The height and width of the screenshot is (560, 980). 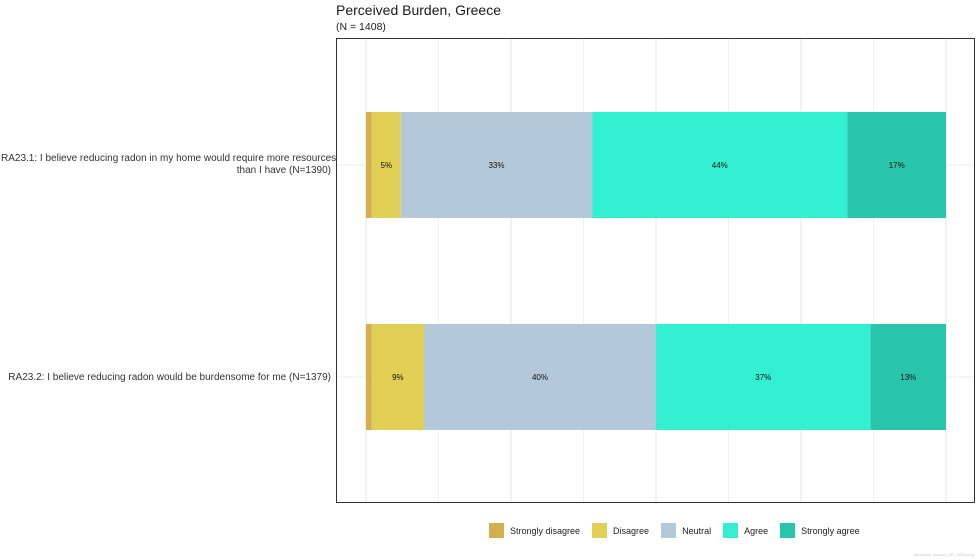 What do you see at coordinates (361, 27) in the screenshot?
I see `chart-subtitle: (N = 1408)` at bounding box center [361, 27].